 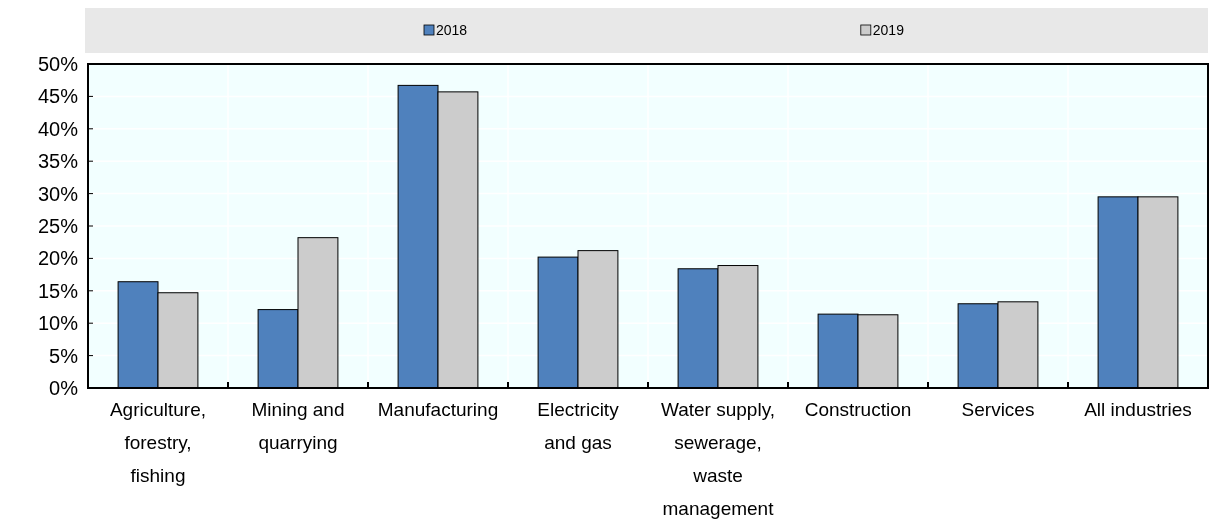 I want to click on y-tick-label: 45%, so click(x=58, y=96).